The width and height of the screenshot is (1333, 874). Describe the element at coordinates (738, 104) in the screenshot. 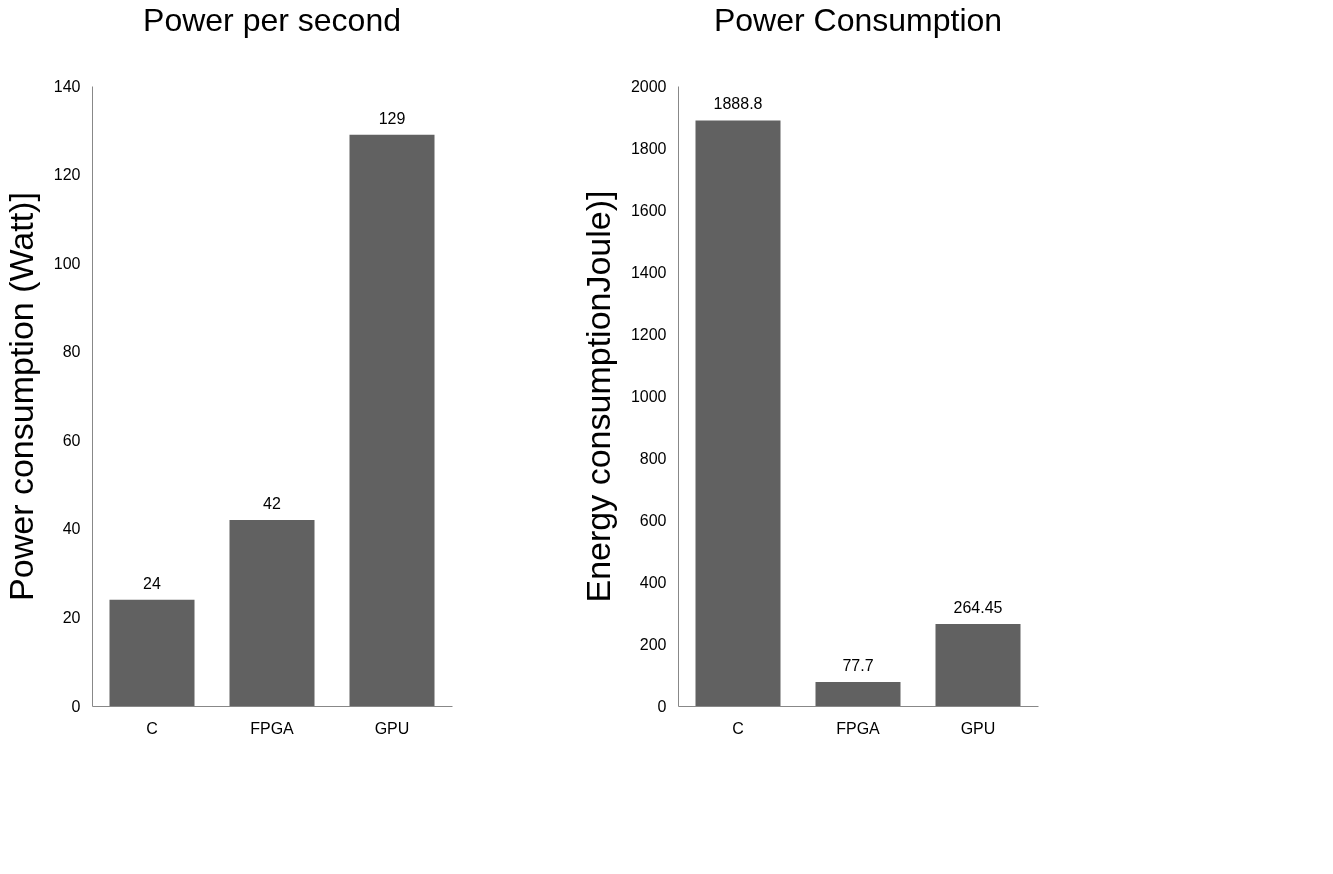

I see `data-label: 1888.8` at that location.